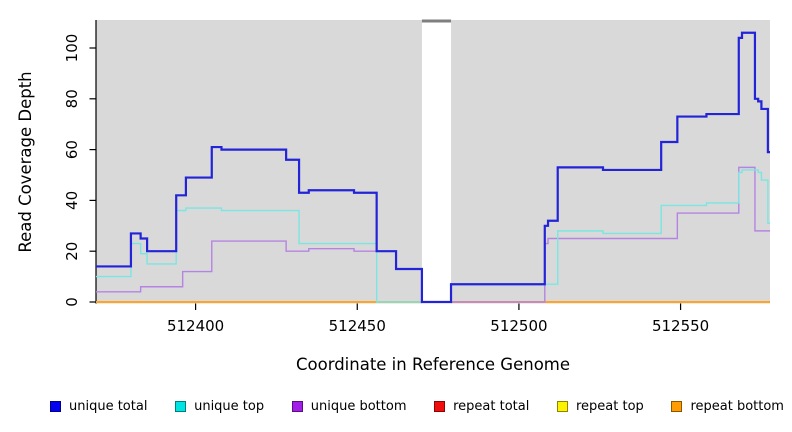 The image size is (792, 432). I want to click on y-tick-label: 100, so click(72, 48).